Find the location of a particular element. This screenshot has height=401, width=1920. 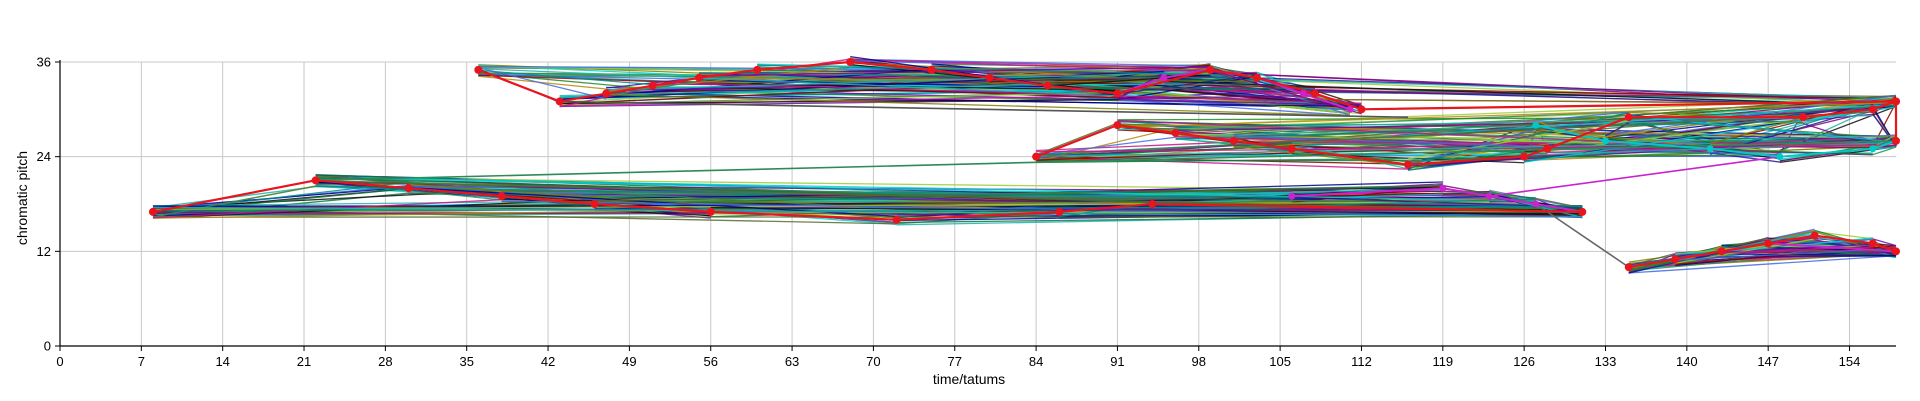

x-tick-label: 84 is located at coordinates (1036, 361).